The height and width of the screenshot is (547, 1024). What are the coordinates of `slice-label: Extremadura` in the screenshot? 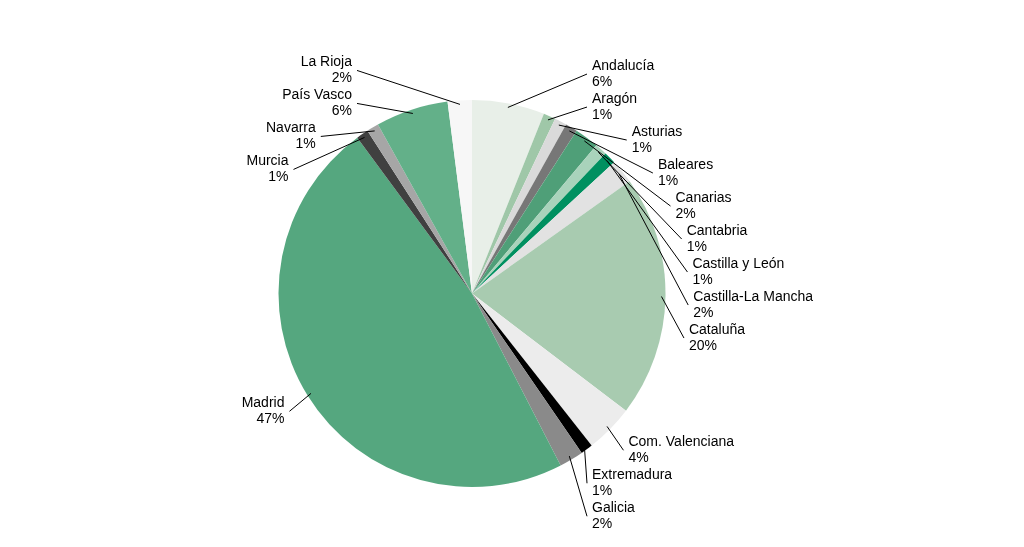 It's located at (632, 474).